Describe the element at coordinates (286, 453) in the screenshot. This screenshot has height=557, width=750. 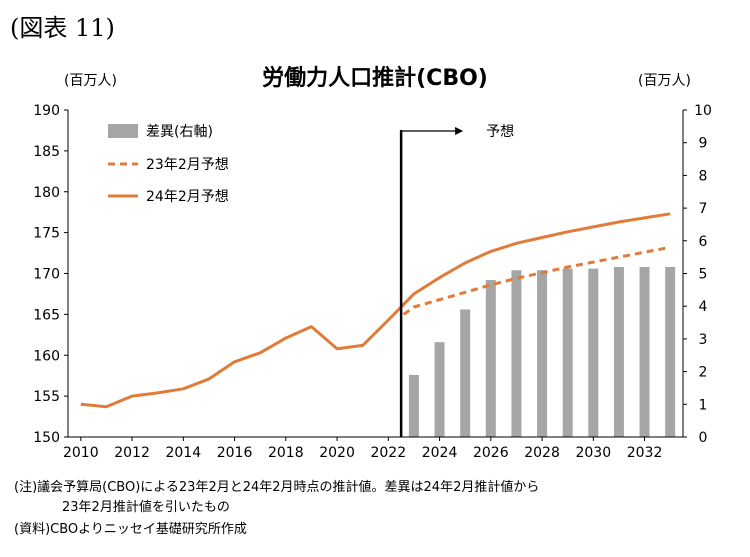
I see `x-tick-label: 2018` at that location.